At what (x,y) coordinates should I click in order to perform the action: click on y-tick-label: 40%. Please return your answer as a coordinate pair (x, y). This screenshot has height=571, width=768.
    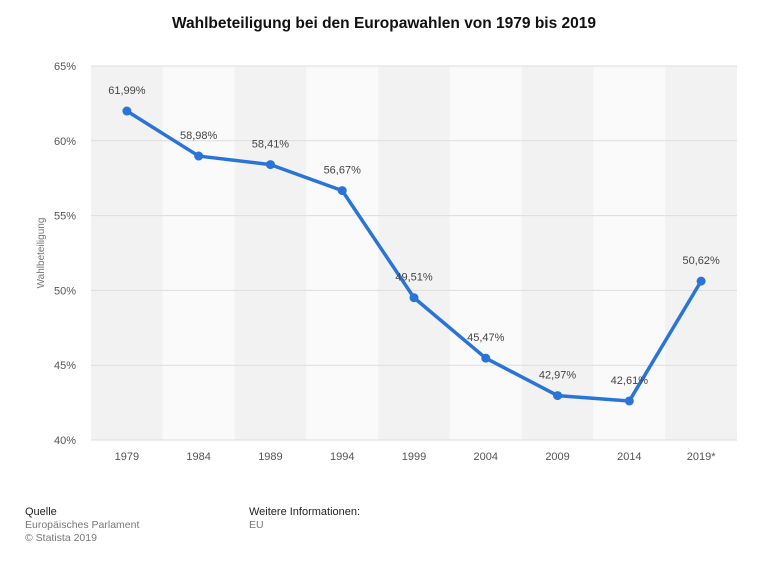
    Looking at the image, I should click on (65, 441).